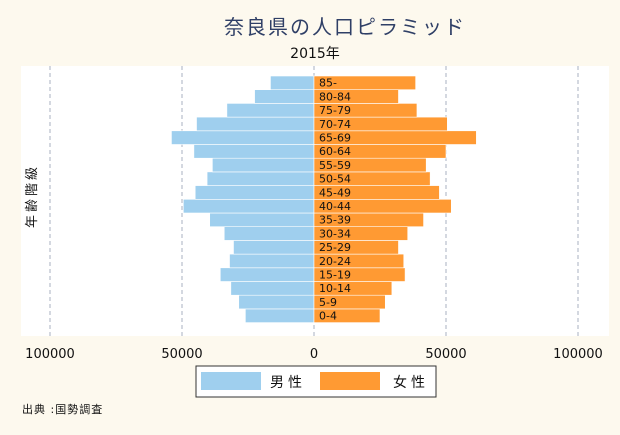 The width and height of the screenshot is (620, 435). I want to click on age-group-label: 15-19, so click(335, 275).